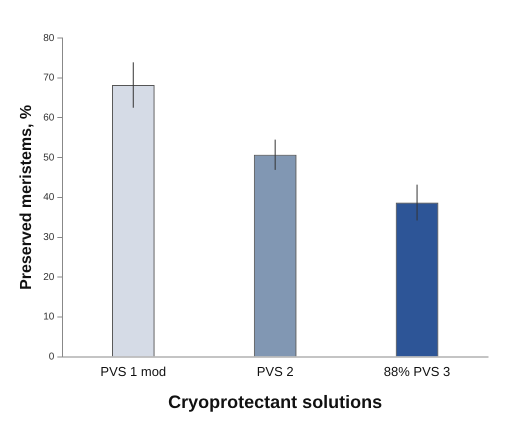 This screenshot has height=427, width=517. I want to click on y-tick-label: 0, so click(51, 357).